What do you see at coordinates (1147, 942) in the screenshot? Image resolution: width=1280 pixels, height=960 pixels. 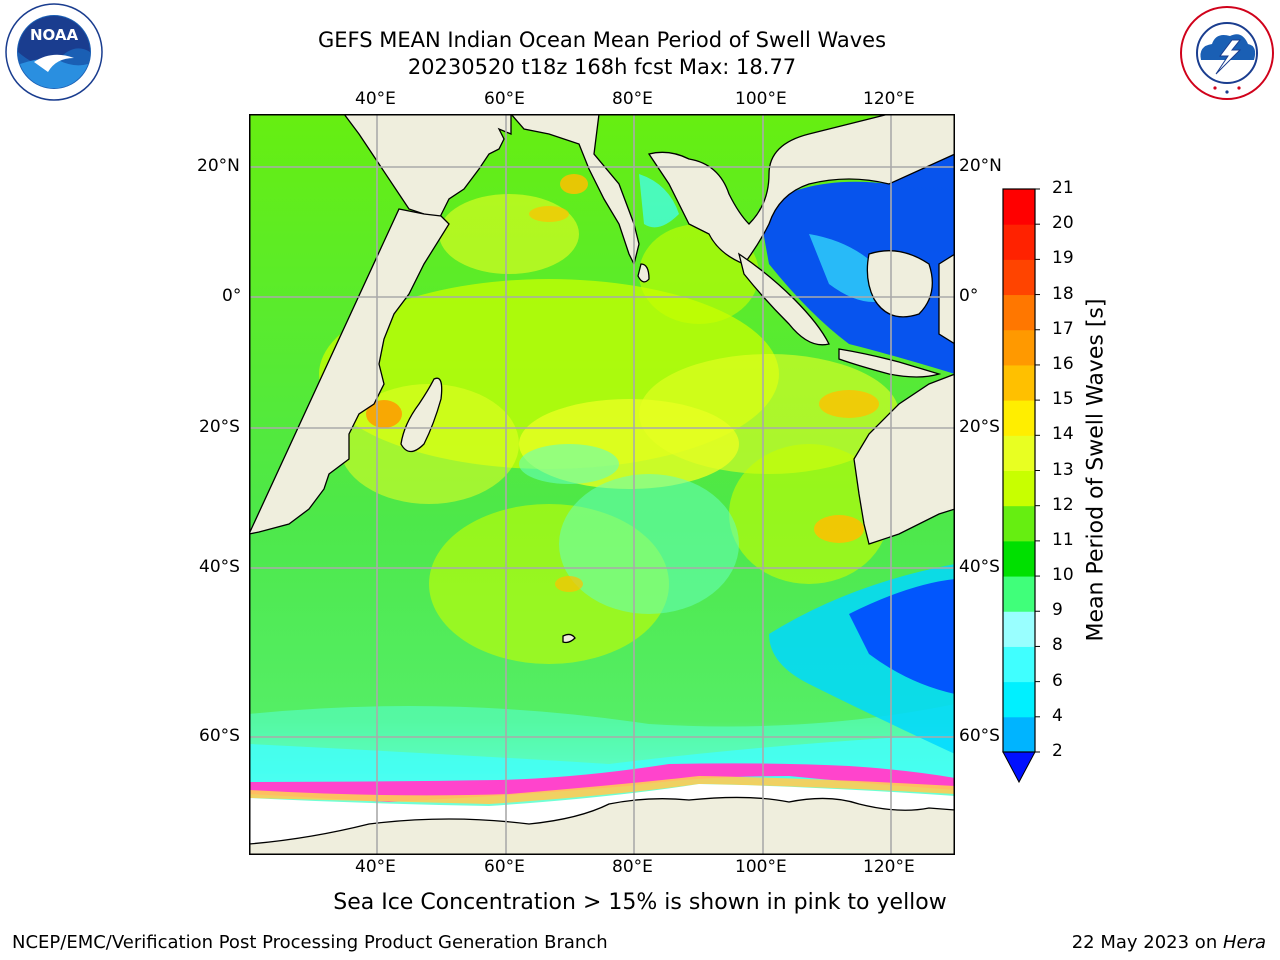 I see `footer-date-text: 22 May 2023 on` at bounding box center [1147, 942].